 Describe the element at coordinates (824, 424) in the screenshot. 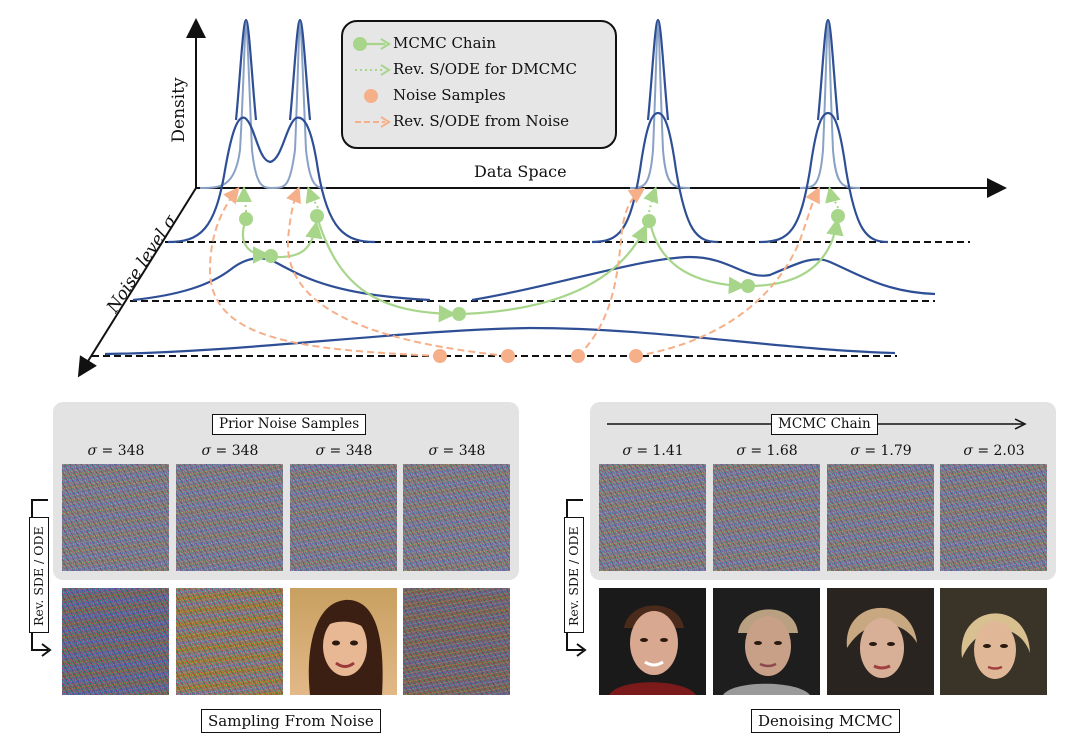

I see `mcmc-chain-header: MCMC Chain` at that location.